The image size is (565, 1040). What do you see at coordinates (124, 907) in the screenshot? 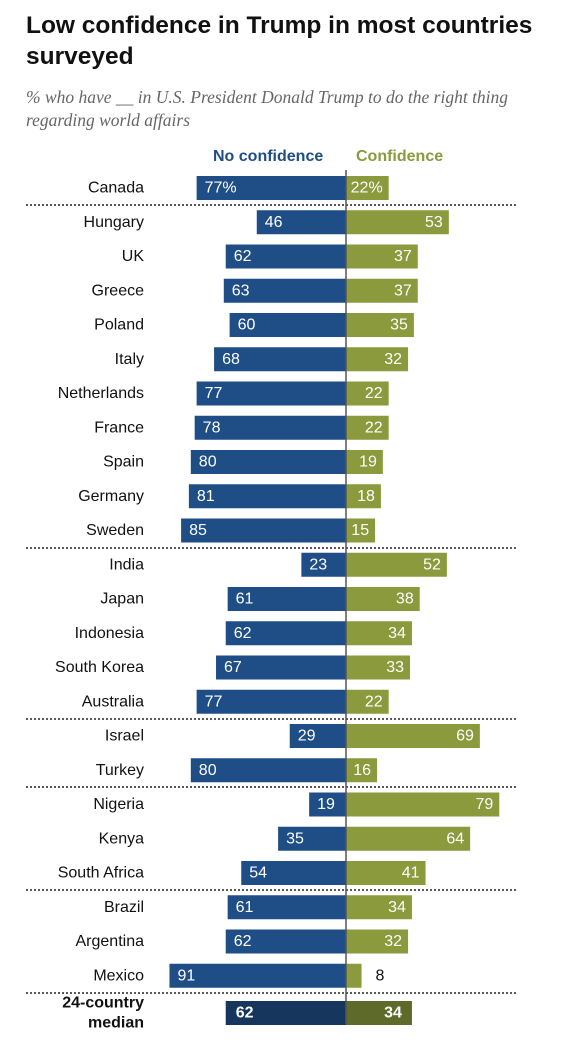
I see `country-label-brazil: Brazil` at bounding box center [124, 907].